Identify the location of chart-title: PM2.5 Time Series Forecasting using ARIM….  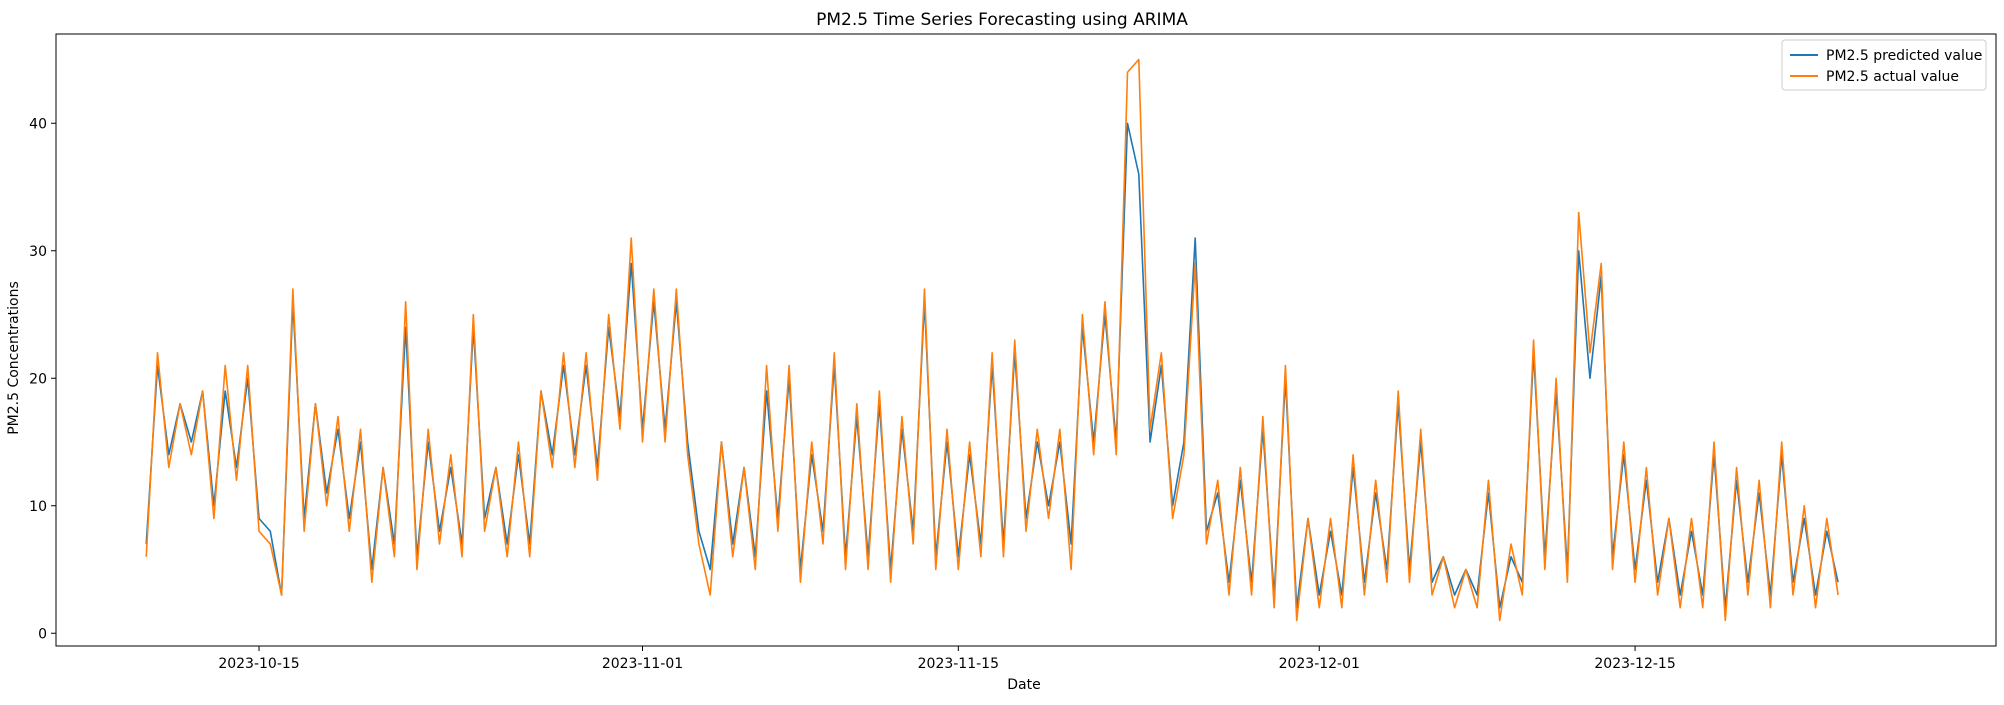
(1002, 20).